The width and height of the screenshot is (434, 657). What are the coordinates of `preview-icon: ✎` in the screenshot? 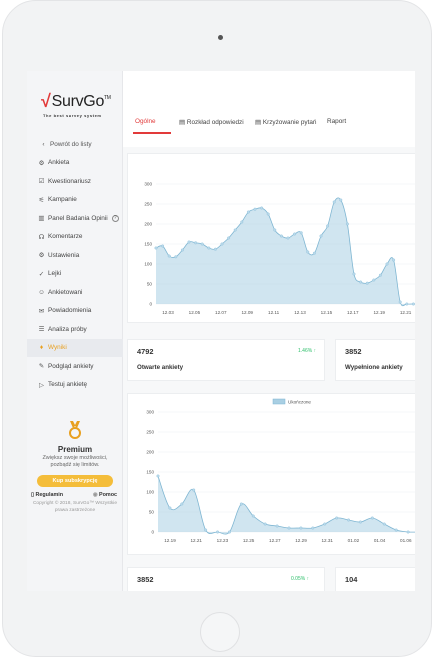 It's located at (41, 367).